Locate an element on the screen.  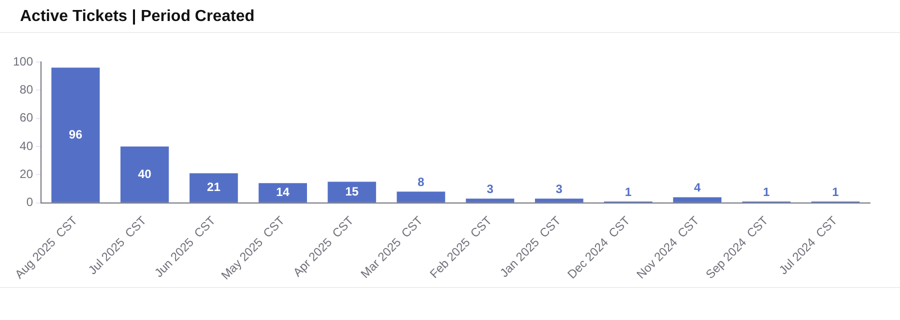
data-label: 96 is located at coordinates (75, 134).